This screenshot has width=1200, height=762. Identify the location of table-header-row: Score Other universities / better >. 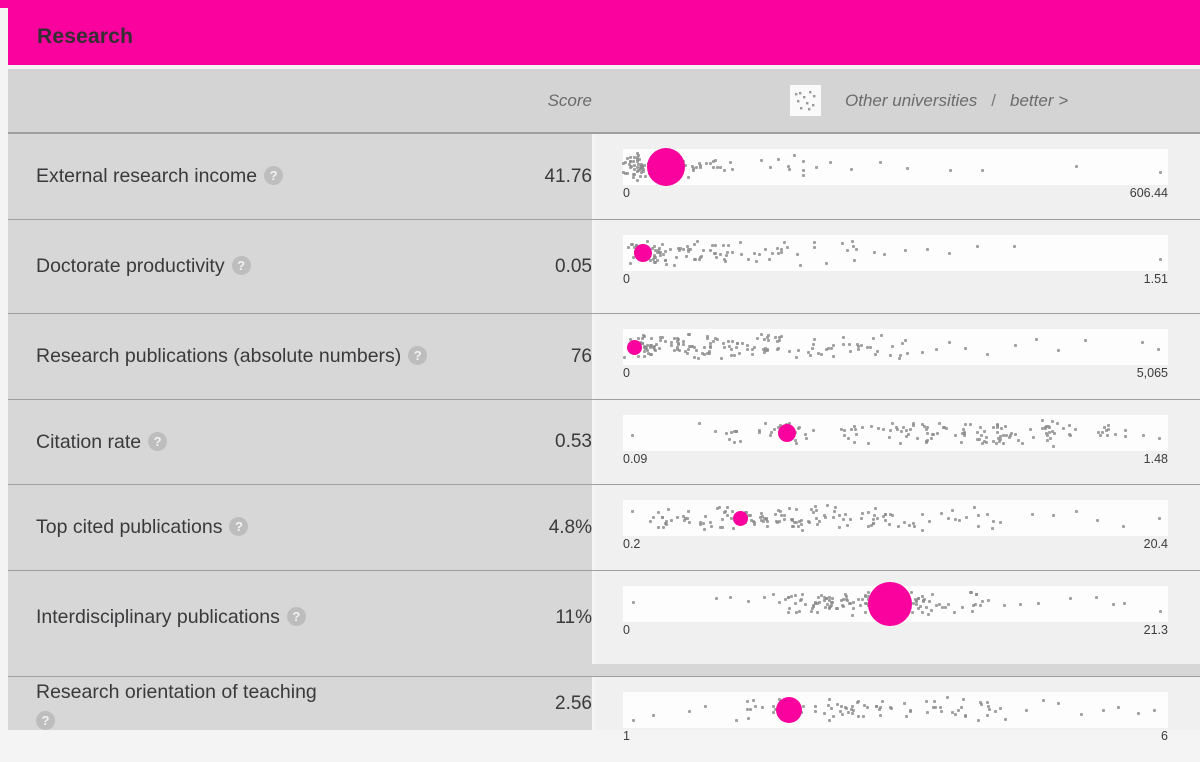
(604, 101).